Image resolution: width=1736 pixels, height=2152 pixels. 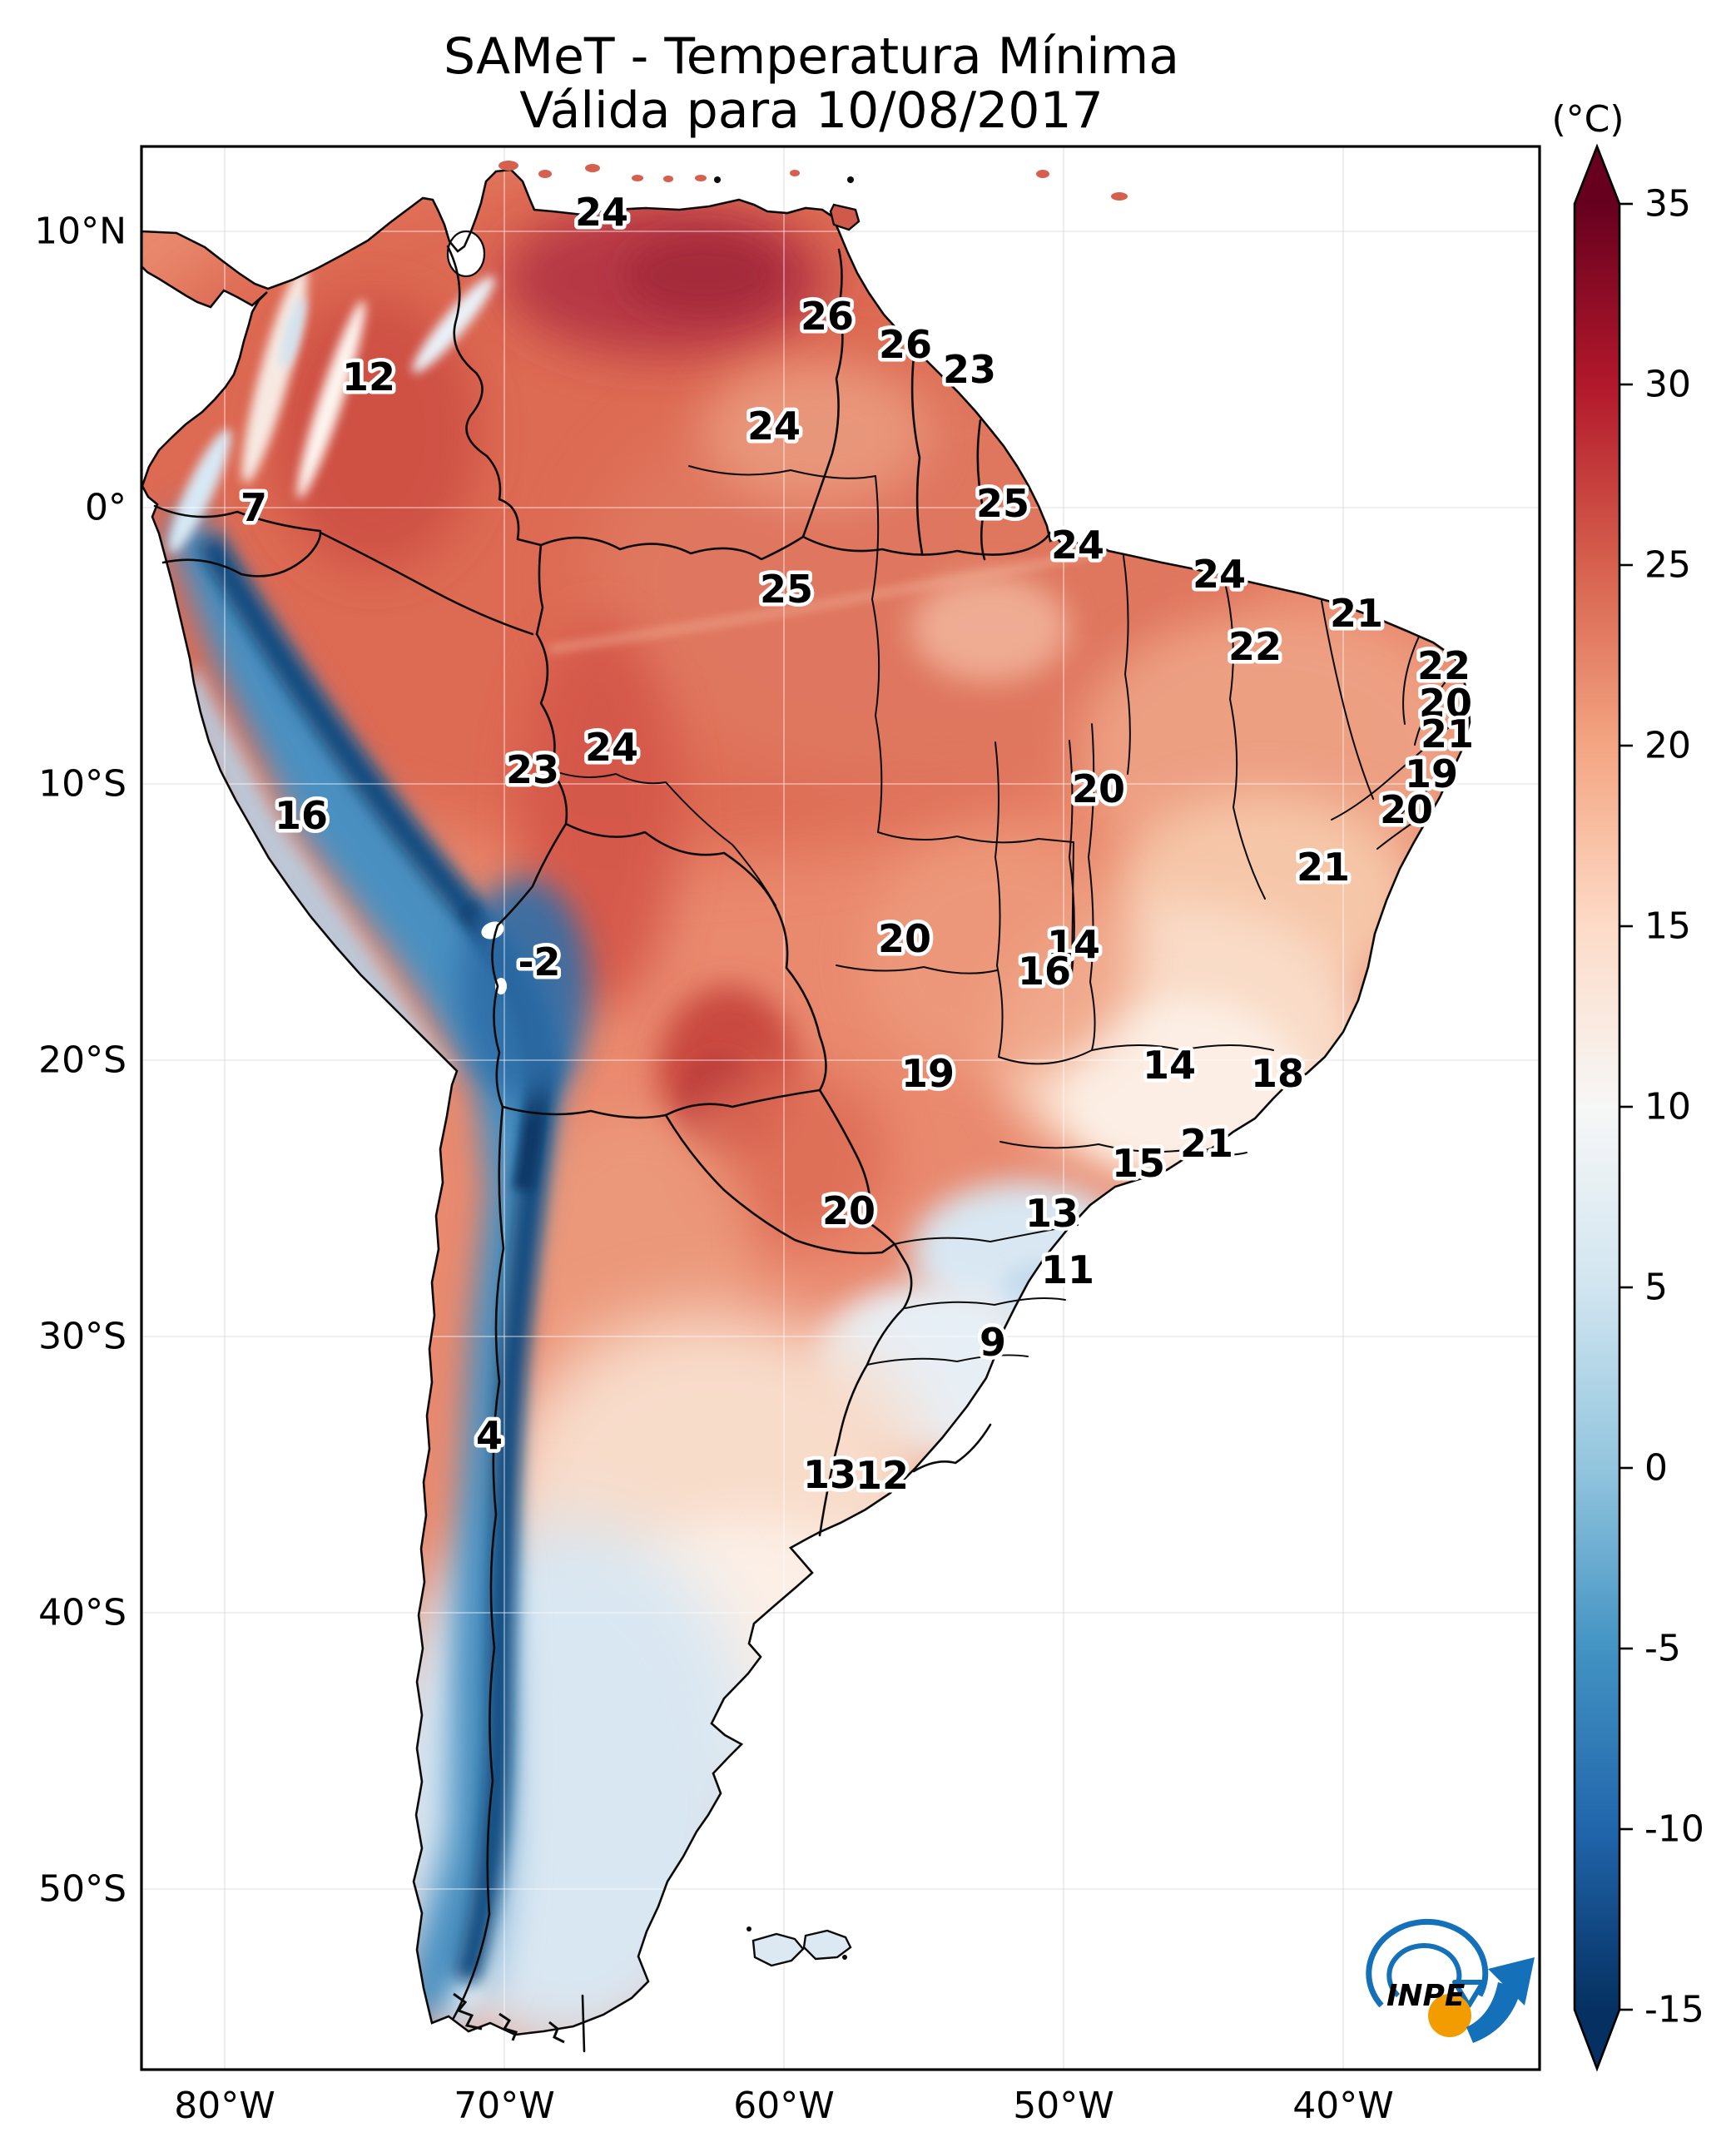 I want to click on figure-subtitle: Válida para 10/08/2017, so click(x=811, y=111).